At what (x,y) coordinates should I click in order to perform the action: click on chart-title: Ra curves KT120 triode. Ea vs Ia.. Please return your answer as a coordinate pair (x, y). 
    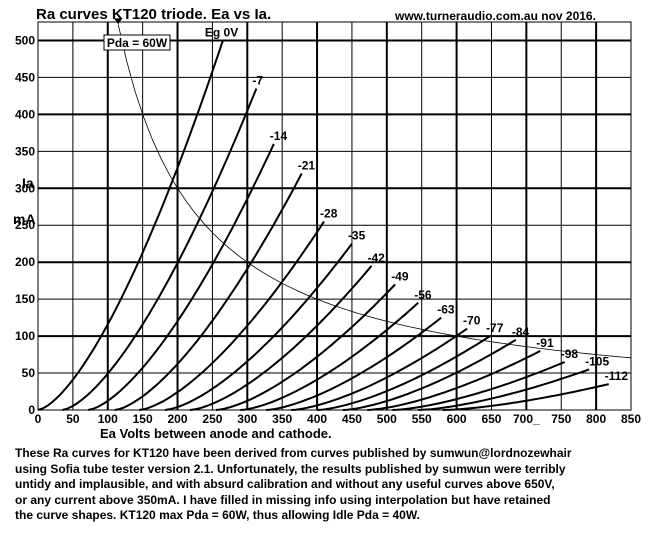
    Looking at the image, I should click on (154, 14).